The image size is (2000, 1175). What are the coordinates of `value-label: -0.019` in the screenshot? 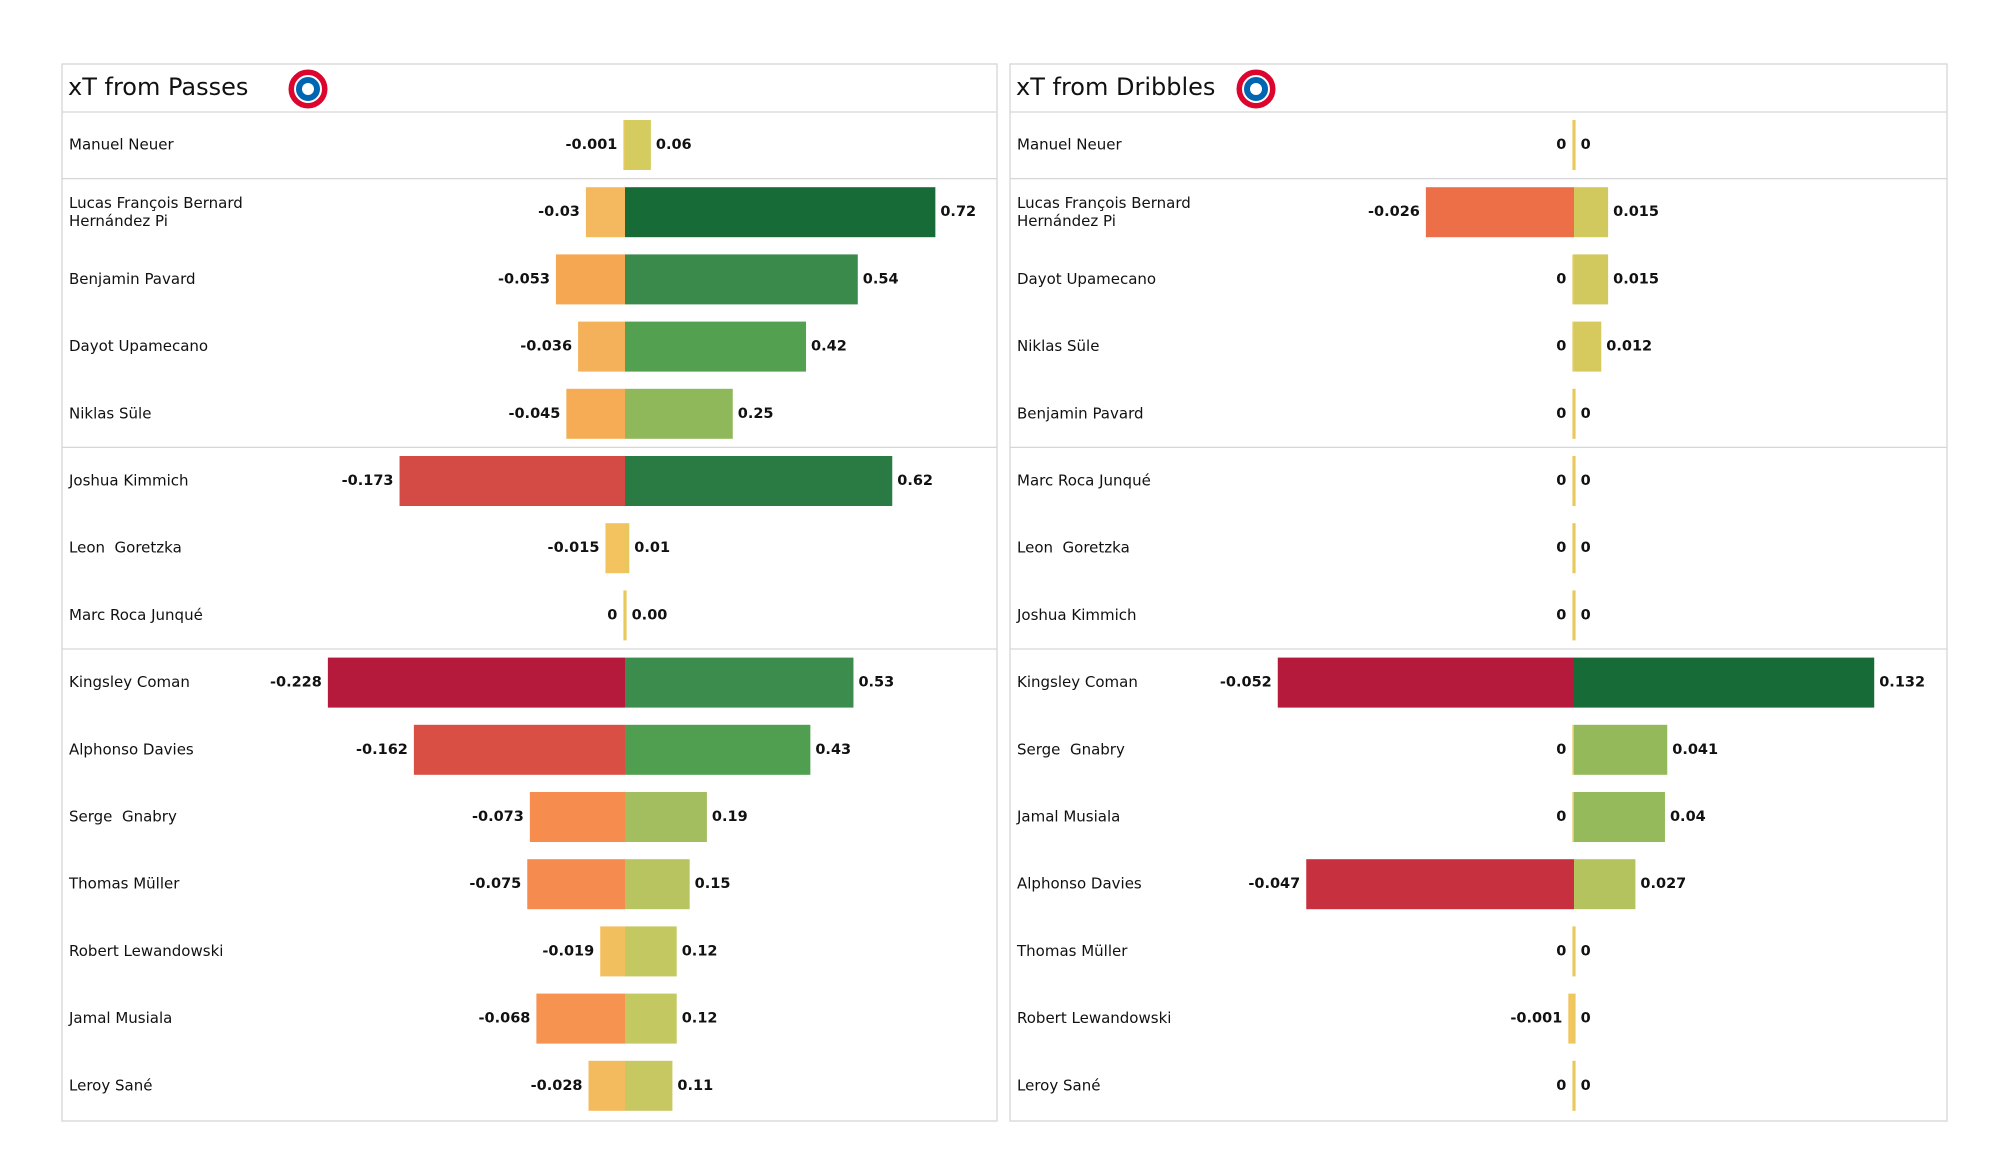 It's located at (568, 951).